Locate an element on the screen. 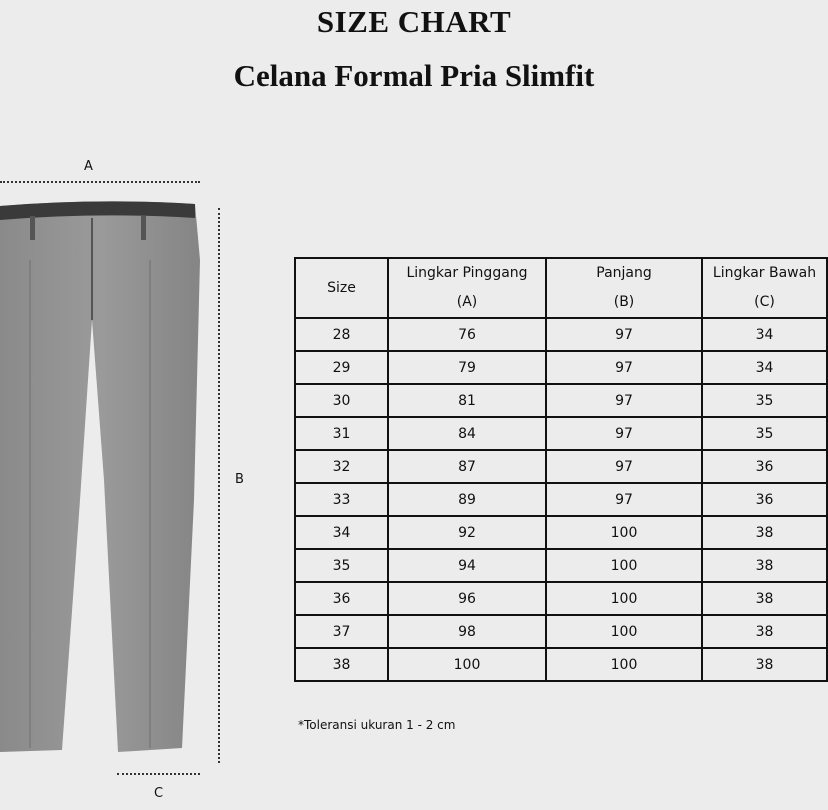 This screenshot has height=810, width=828. column-header: Lingkar Bawah (C) is located at coordinates (764, 288).